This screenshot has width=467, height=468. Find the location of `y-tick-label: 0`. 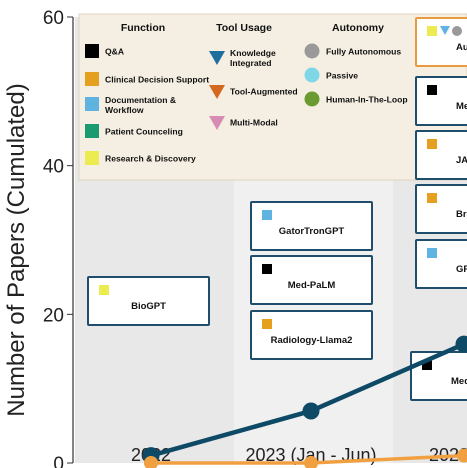

y-tick-label: 0 is located at coordinates (58, 461).